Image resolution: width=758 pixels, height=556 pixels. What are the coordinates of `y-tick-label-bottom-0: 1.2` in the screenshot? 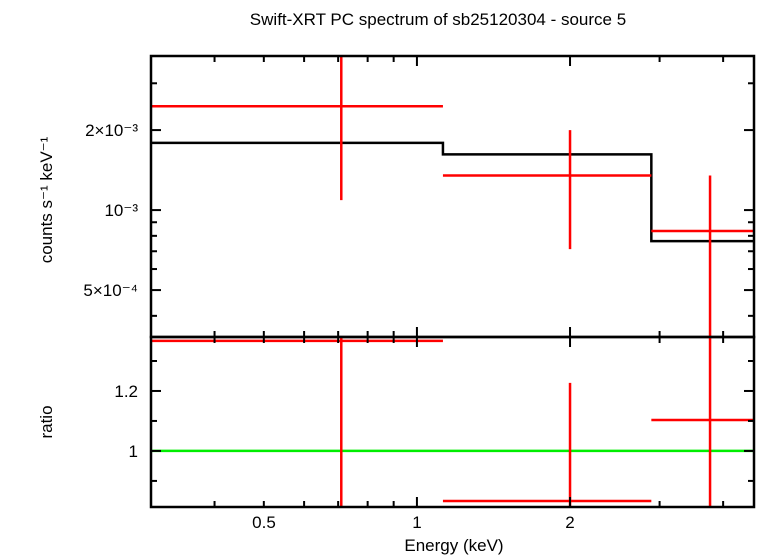 It's located at (126, 391).